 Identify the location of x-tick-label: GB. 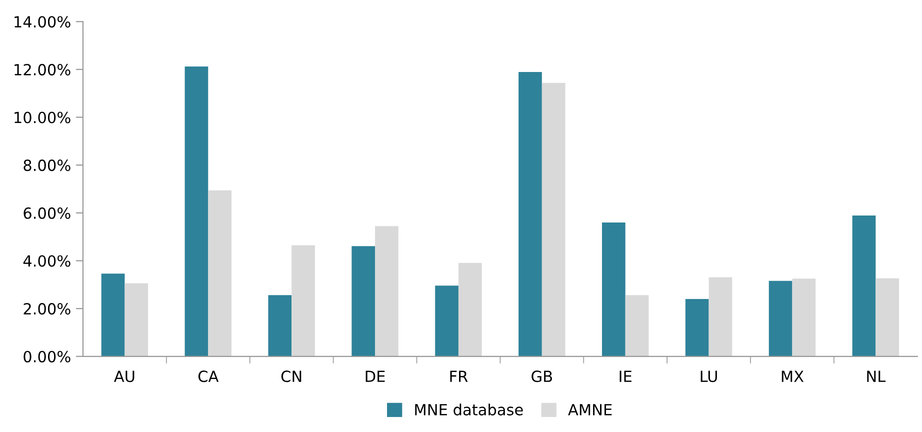
(542, 376).